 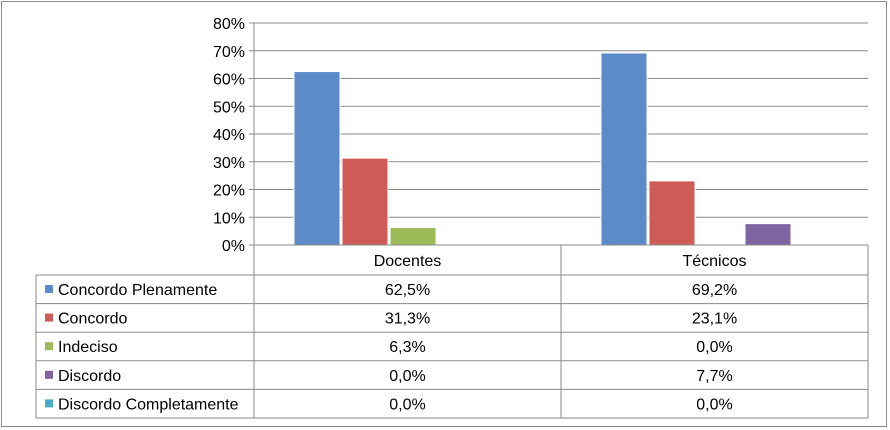 What do you see at coordinates (407, 347) in the screenshot?
I see `data-label: 6,3%` at bounding box center [407, 347].